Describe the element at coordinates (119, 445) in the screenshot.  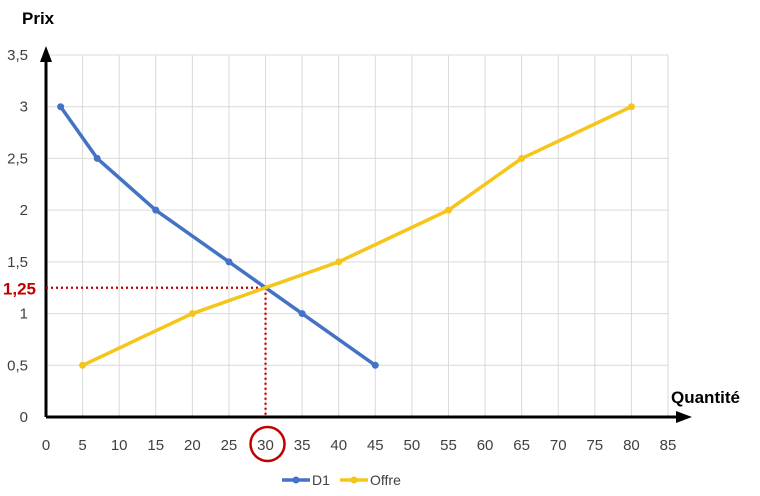
I see `x-tick-label: 10` at that location.